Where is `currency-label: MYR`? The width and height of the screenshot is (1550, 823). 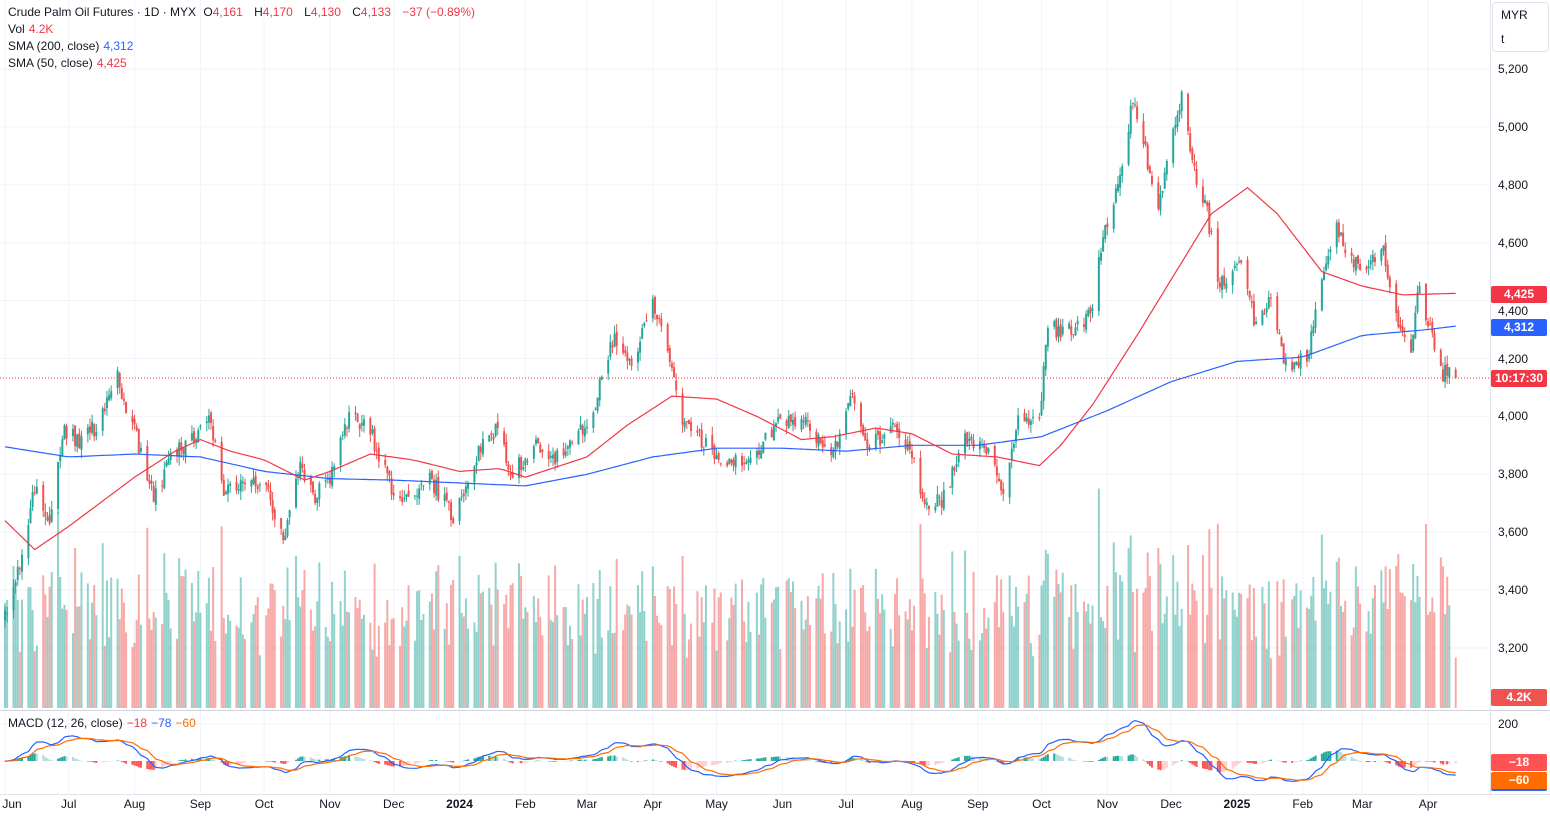
currency-label: MYR is located at coordinates (1514, 15).